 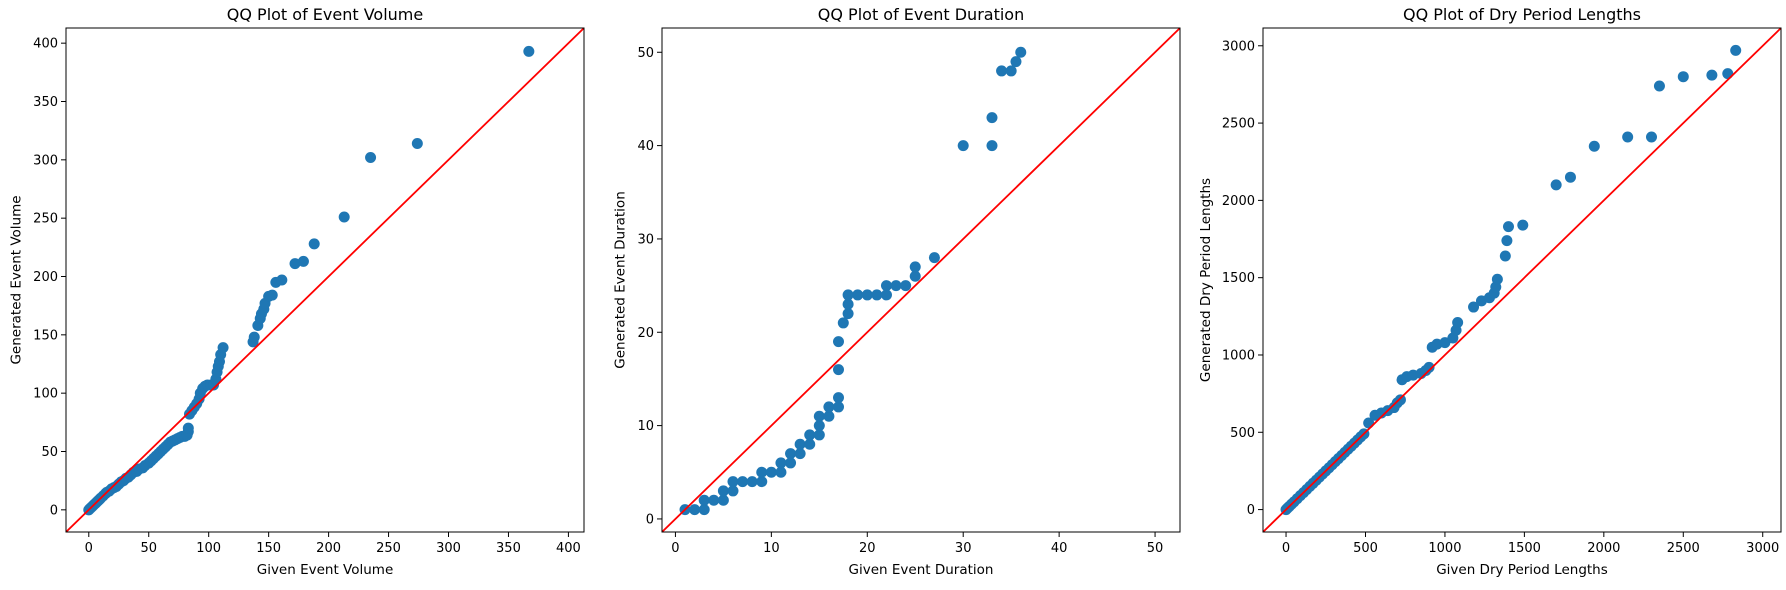 What do you see at coordinates (17, 279) in the screenshot?
I see `y-axis-label: Generated Event Volume` at bounding box center [17, 279].